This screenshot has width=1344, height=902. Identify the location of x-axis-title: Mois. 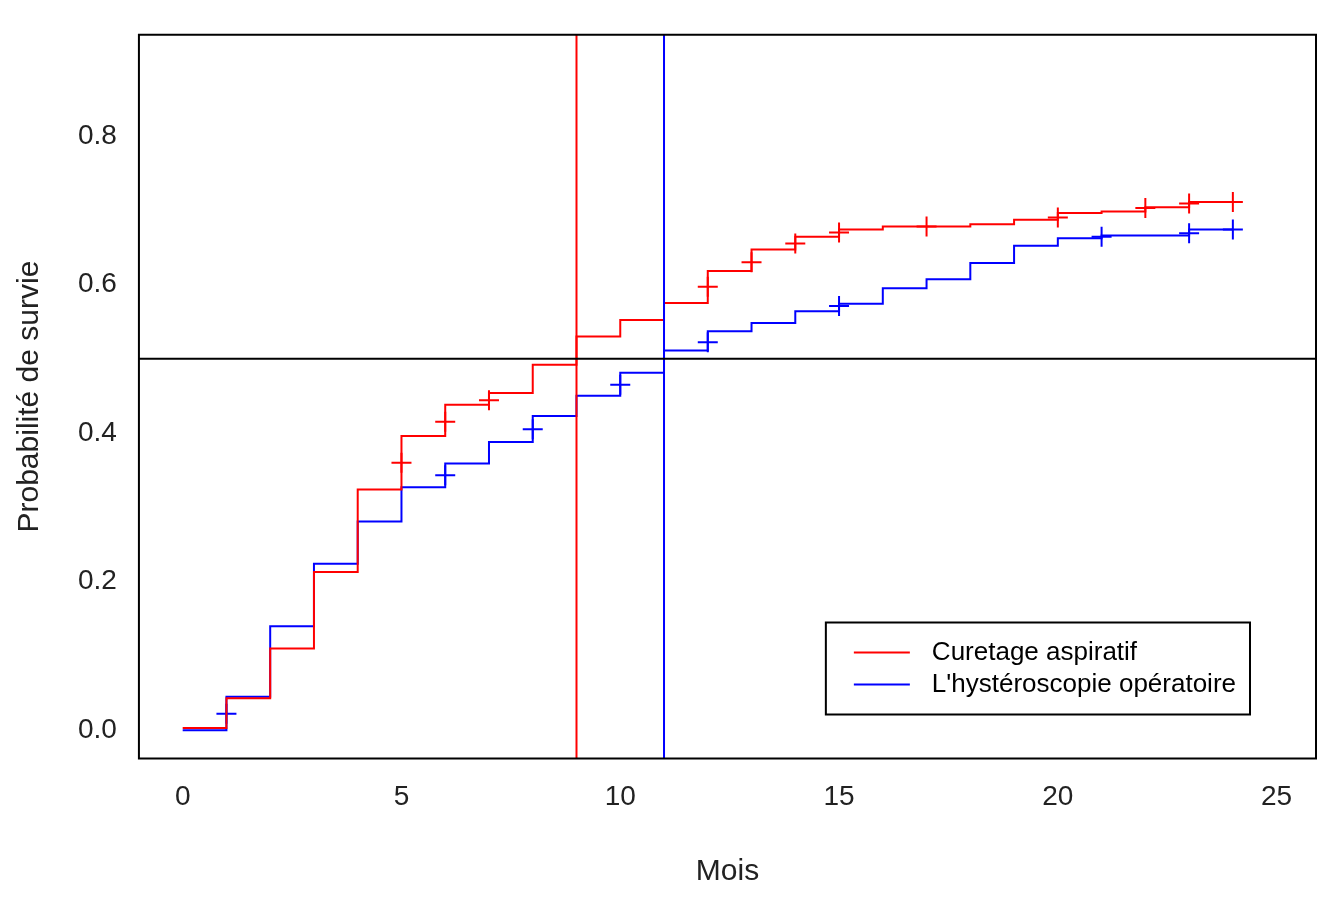
(727, 870).